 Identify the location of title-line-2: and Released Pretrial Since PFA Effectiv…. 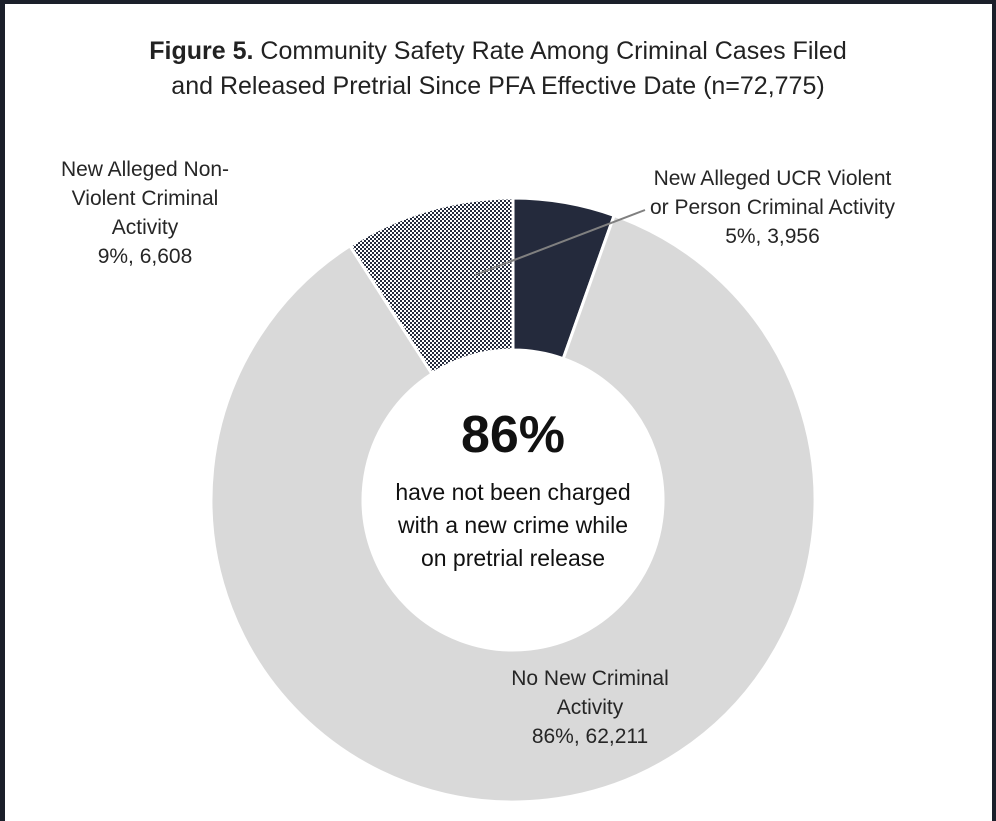
(498, 86).